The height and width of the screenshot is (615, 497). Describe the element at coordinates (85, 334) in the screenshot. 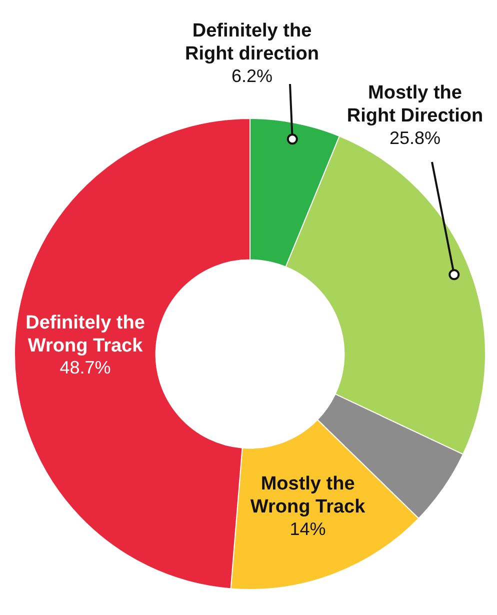

I see `slice-label: Definitely the Wrong Track` at that location.